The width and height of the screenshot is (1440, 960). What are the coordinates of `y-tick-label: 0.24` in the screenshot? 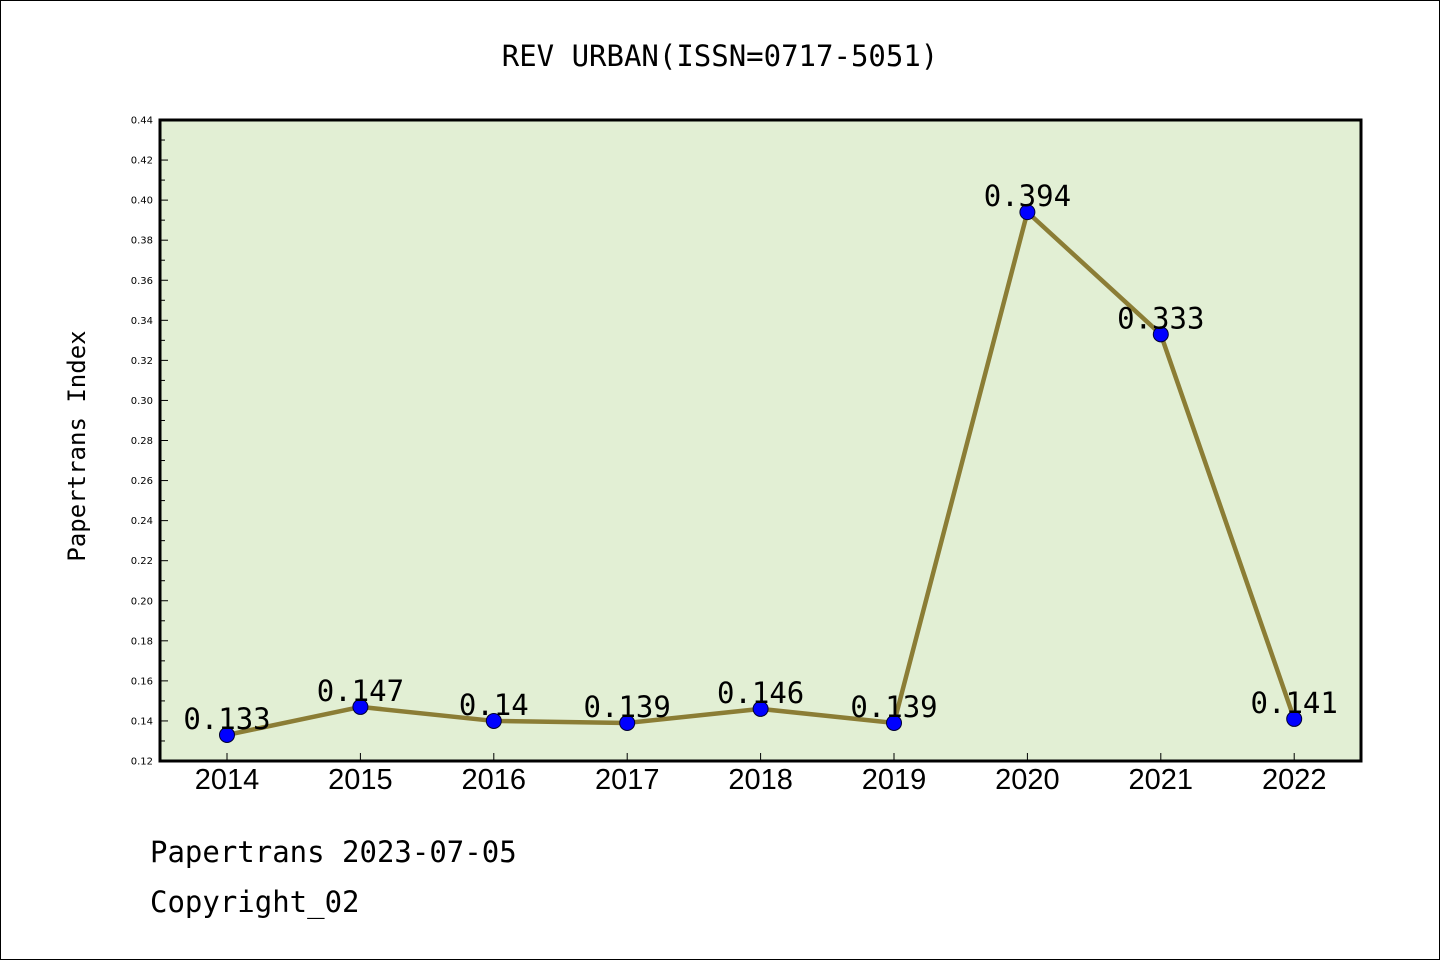 It's located at (142, 521).